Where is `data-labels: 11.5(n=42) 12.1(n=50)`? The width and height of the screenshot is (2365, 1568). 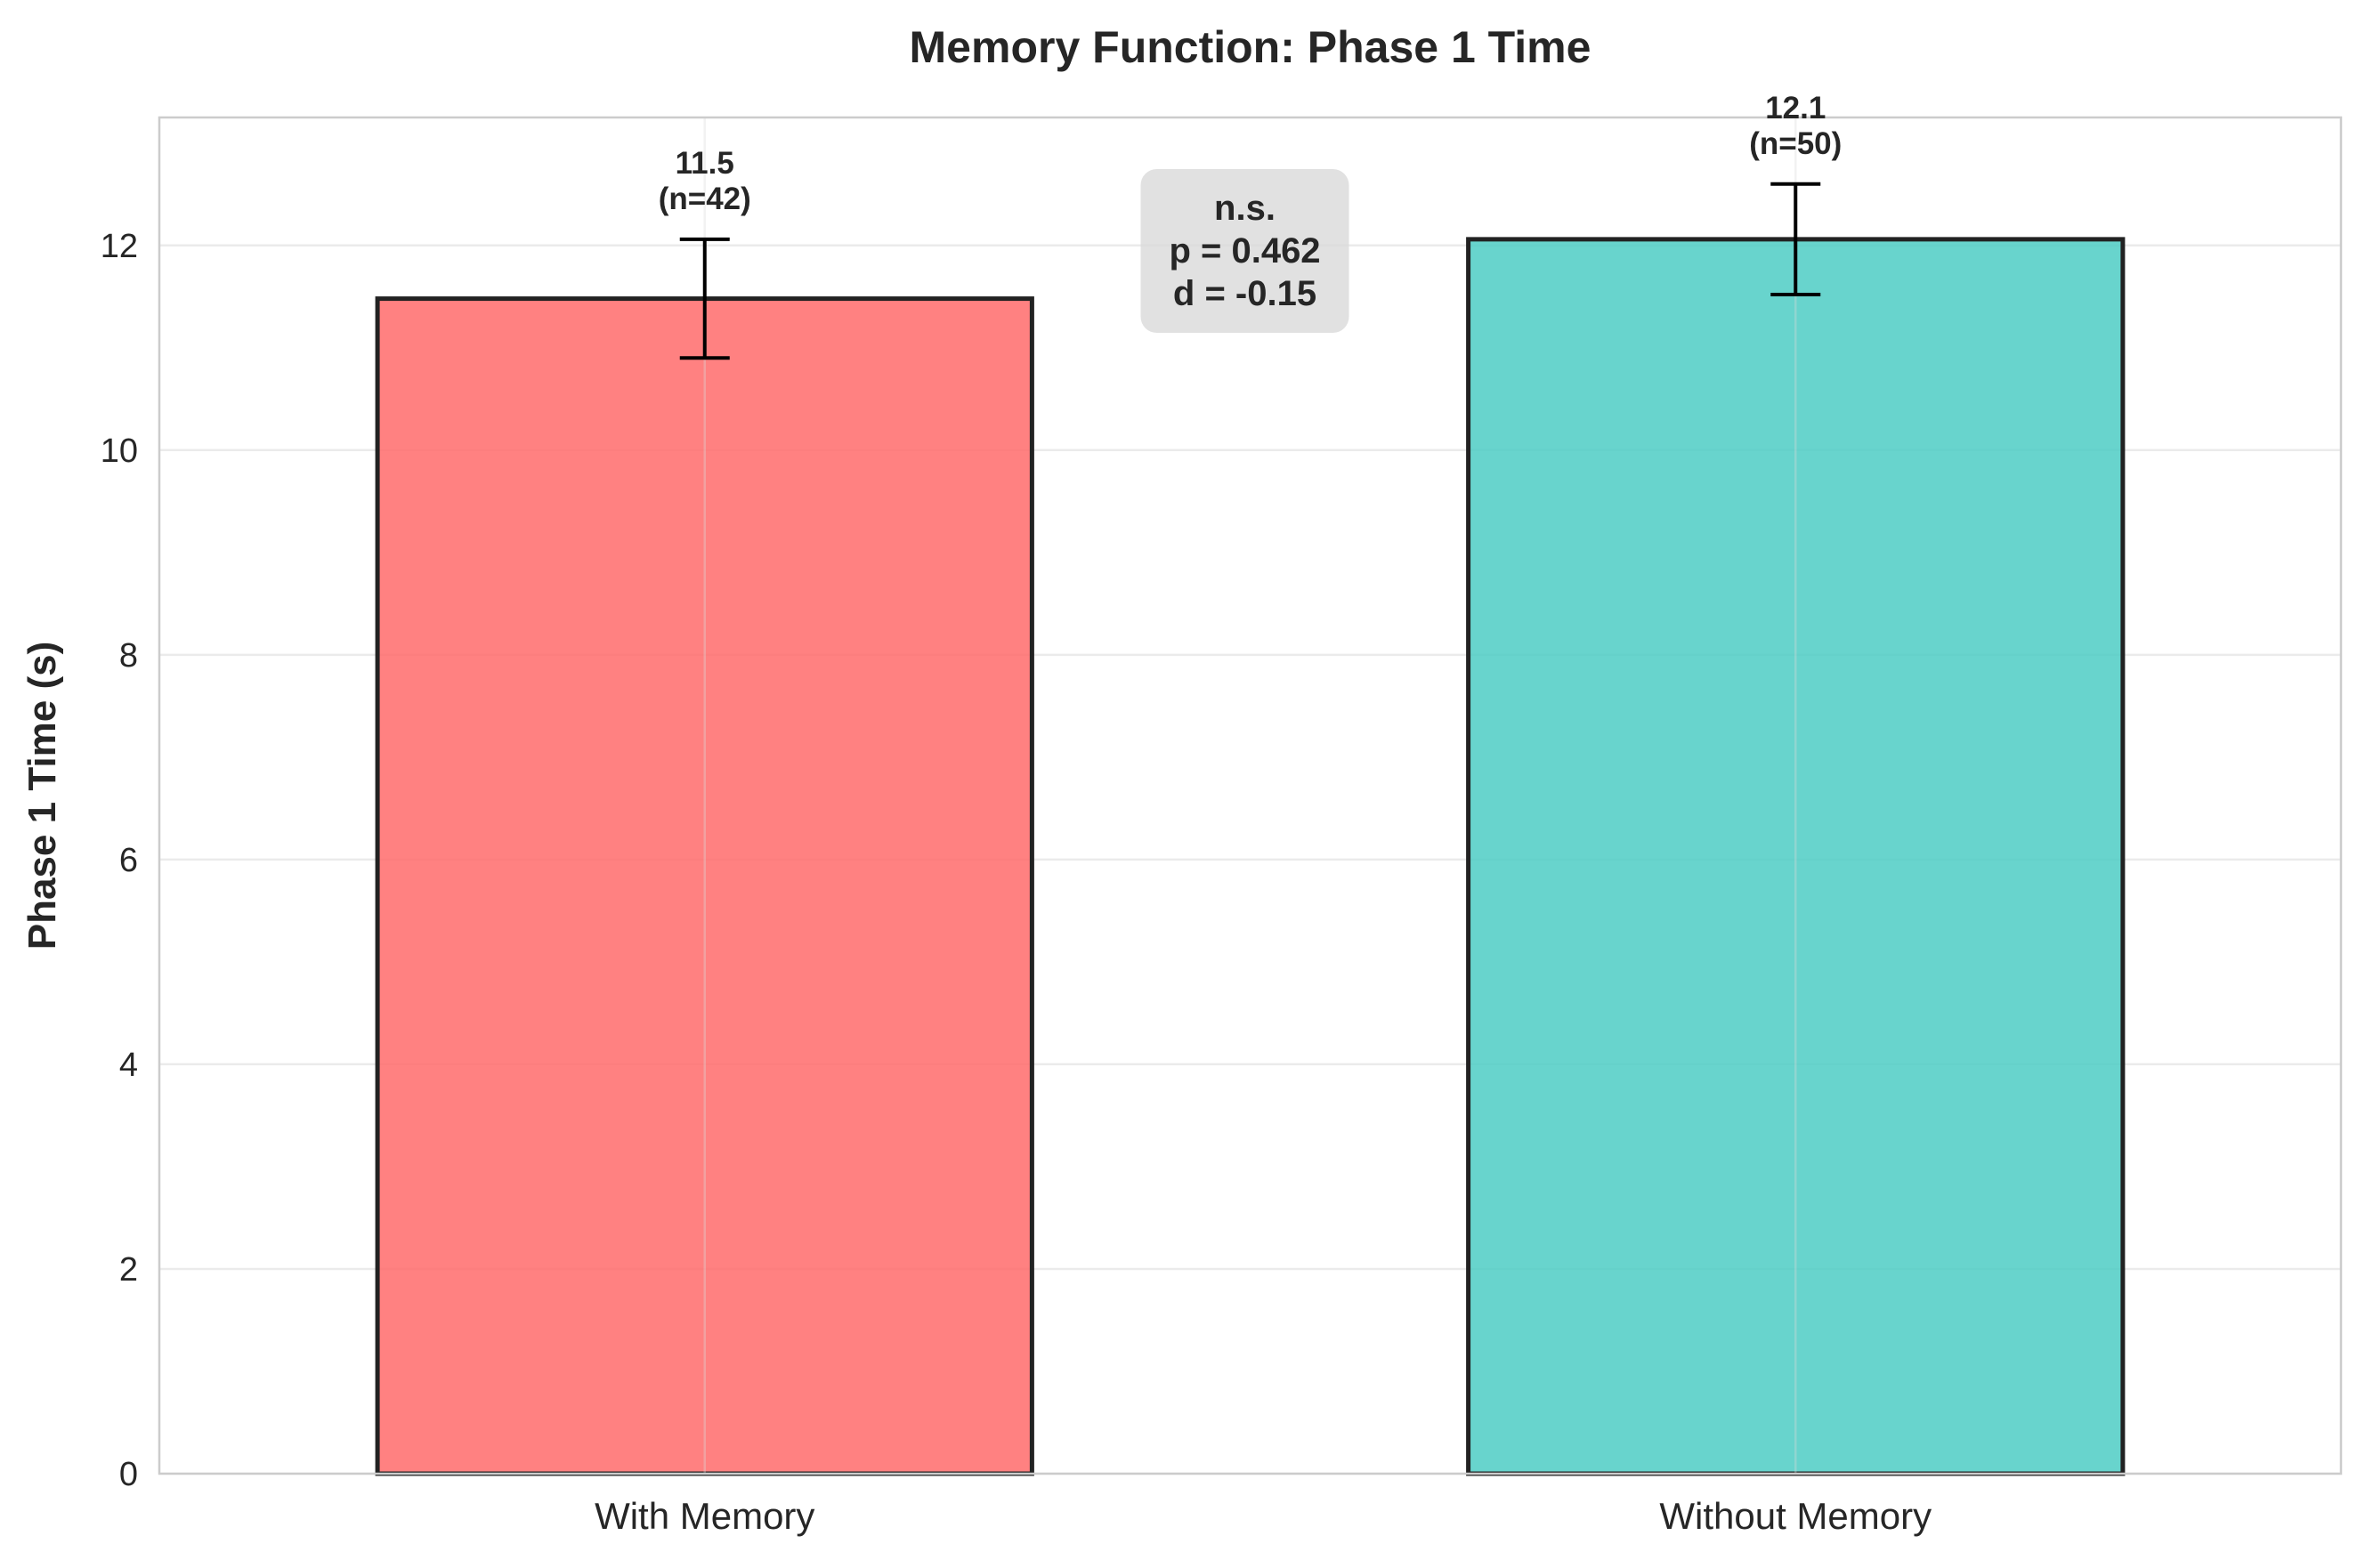
data-labels: 11.5(n=42) 12.1(n=50) is located at coordinates (1251, 154).